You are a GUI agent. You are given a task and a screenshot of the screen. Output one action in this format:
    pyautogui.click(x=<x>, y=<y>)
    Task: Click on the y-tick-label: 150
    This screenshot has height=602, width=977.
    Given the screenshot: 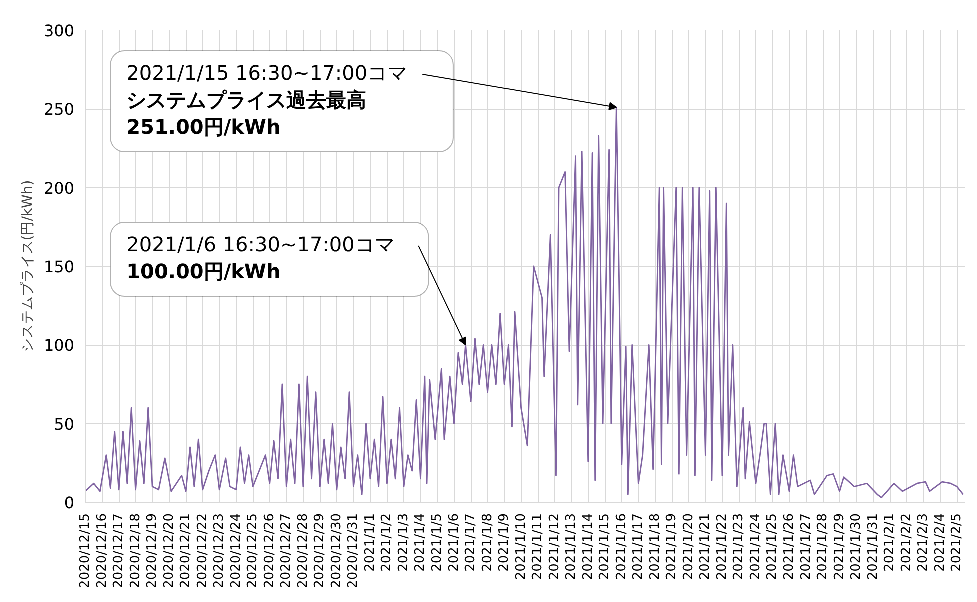 What is the action you would take?
    pyautogui.click(x=59, y=267)
    